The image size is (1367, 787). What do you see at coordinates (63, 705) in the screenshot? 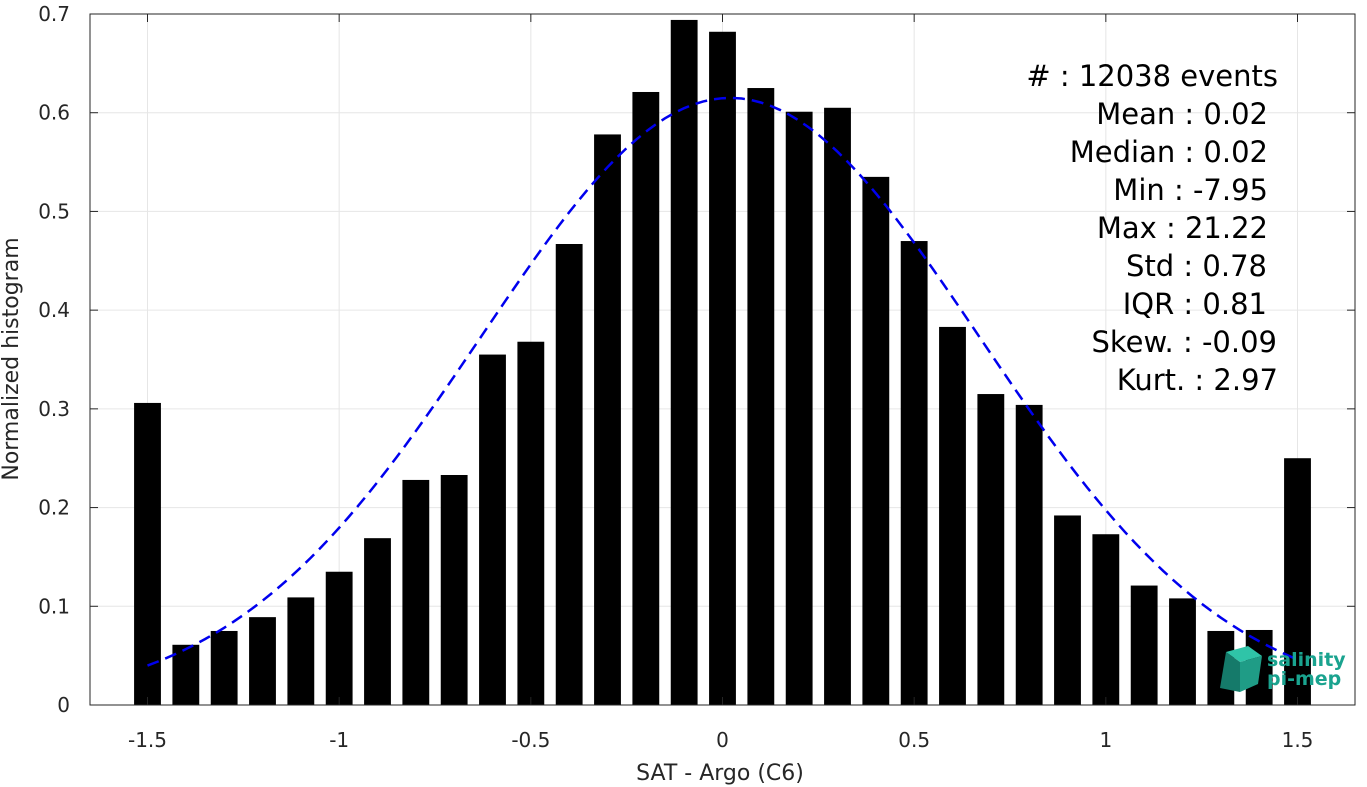
I see `y-tick-label: 0` at bounding box center [63, 705].